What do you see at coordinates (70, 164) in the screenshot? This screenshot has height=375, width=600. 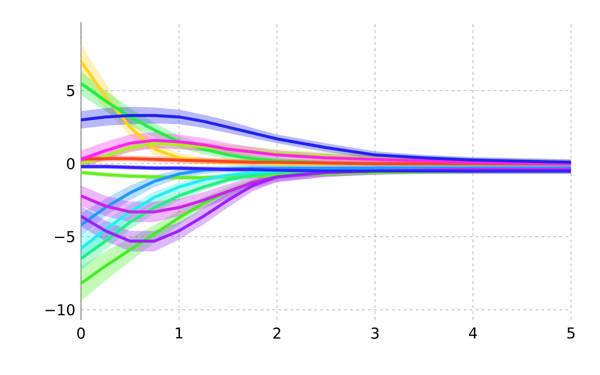 I see `y-tick-label: 0` at bounding box center [70, 164].